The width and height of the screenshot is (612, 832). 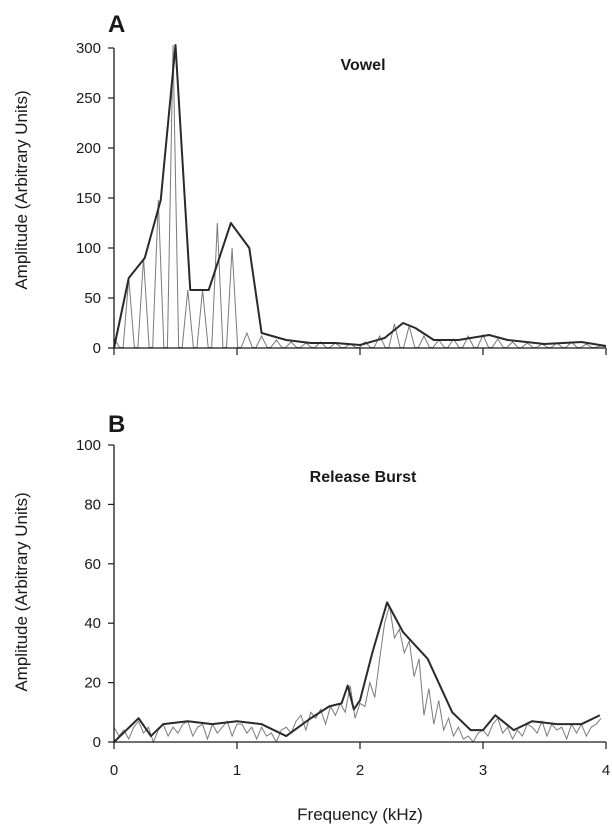 What do you see at coordinates (92, 564) in the screenshot?
I see `y-tick-label: 60` at bounding box center [92, 564].